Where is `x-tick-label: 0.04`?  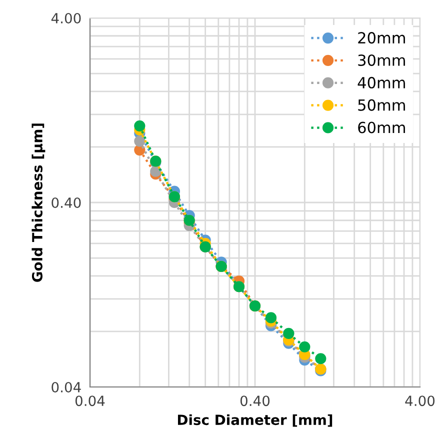 x-tick-label: 0.04 is located at coordinates (90, 401).